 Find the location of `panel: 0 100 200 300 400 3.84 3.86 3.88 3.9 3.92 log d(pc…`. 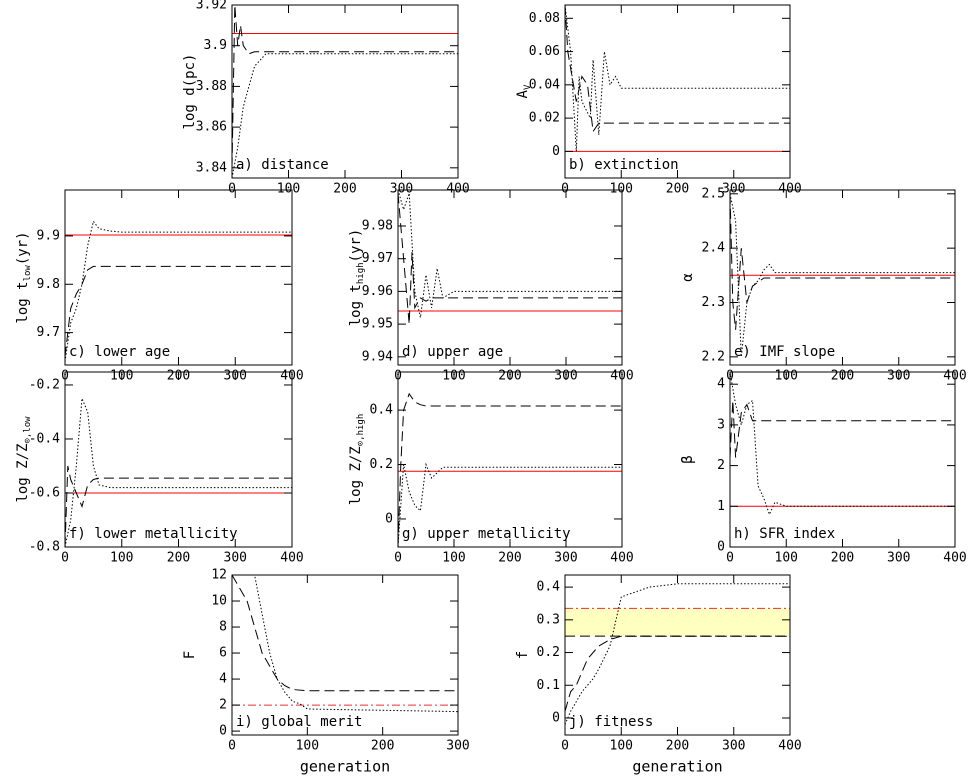

panel: 0 100 200 300 400 3.84 3.86 3.88 3.9 3.92 log d(pc… is located at coordinates (326, 98).